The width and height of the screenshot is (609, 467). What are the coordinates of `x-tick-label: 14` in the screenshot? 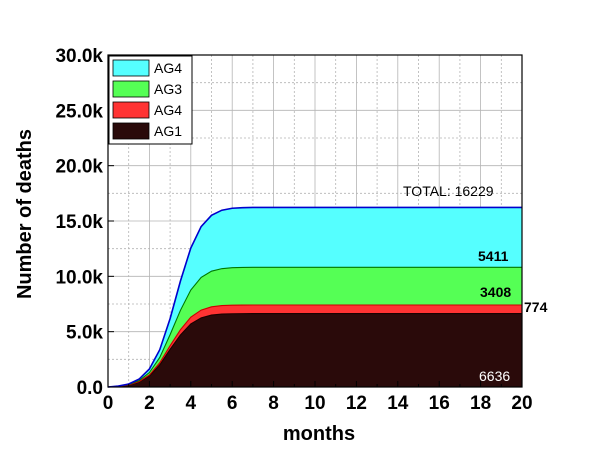 It's located at (398, 403).